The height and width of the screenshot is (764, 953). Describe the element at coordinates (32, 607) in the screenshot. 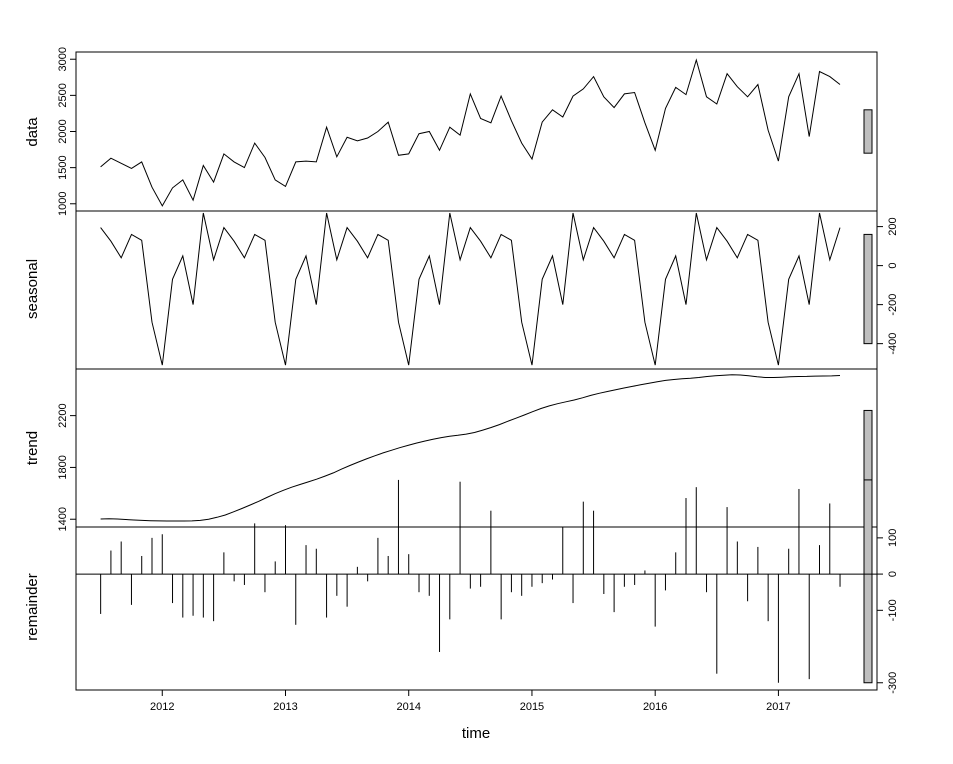

I see `panel-remainder-label: remainder` at that location.